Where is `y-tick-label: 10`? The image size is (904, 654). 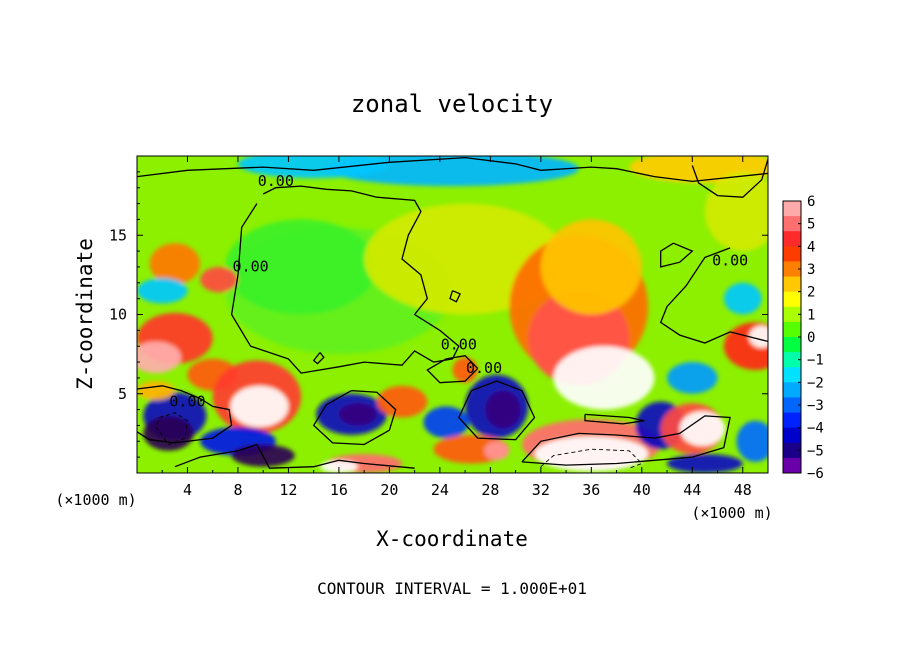 y-tick-label: 10 is located at coordinates (118, 315).